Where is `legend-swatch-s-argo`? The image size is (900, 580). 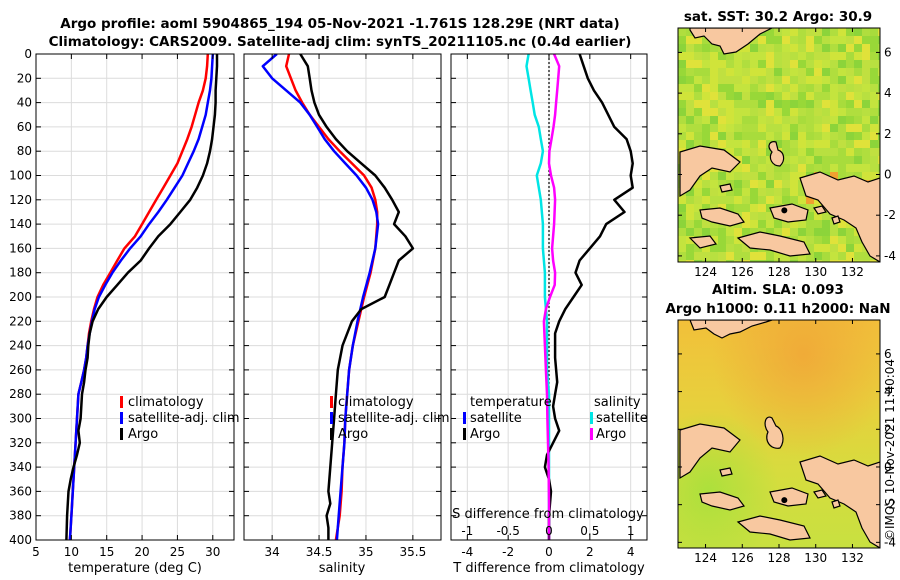 legend-swatch-s-argo is located at coordinates (591, 434).